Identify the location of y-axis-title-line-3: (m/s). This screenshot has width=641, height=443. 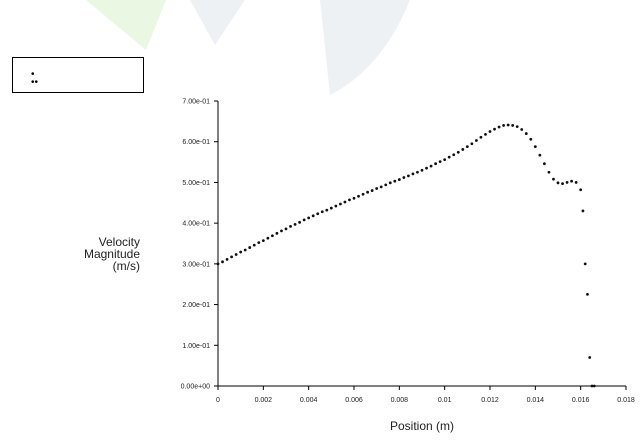
(126, 266).